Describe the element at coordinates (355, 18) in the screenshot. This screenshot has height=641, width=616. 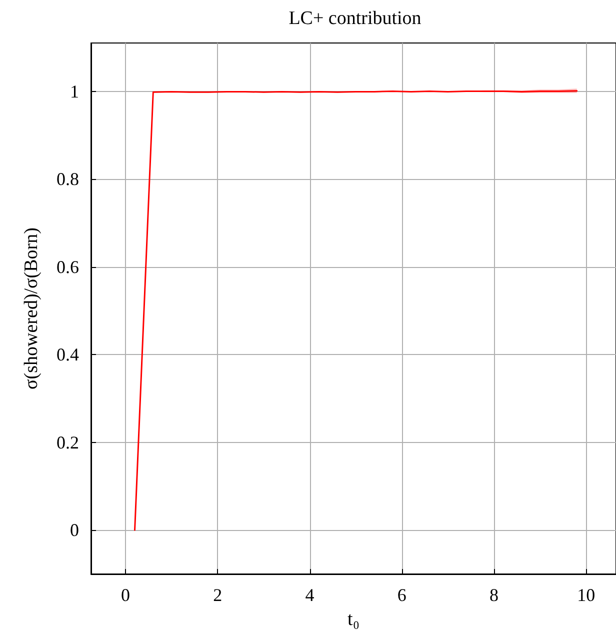
I see `chart-title: LC+ contribution` at that location.